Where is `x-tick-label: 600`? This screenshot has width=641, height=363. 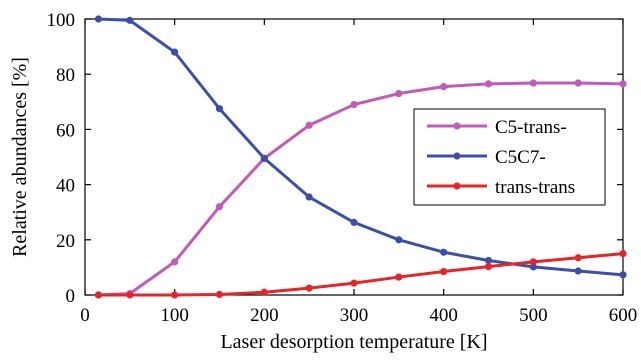 x-tick-label: 600 is located at coordinates (623, 315).